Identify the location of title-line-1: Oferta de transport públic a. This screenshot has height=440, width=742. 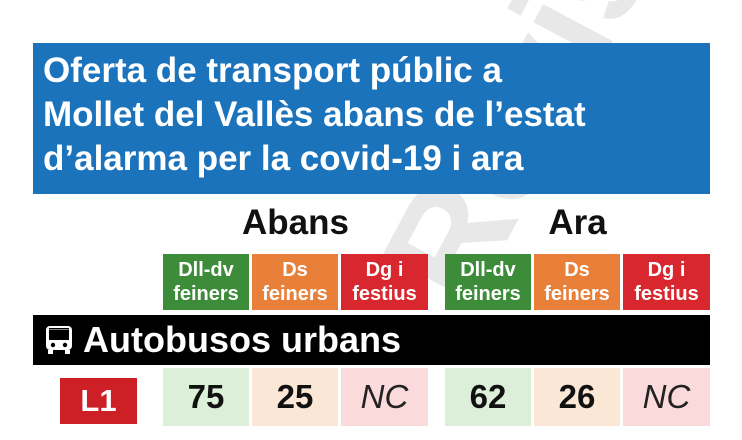
(272, 70).